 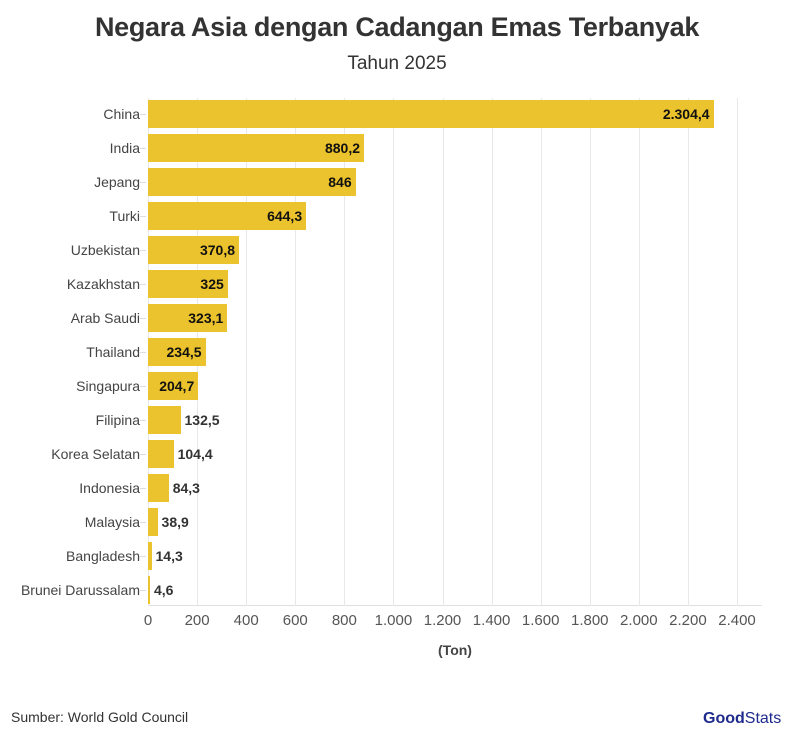 What do you see at coordinates (420, 488) in the screenshot?
I see `bar-row: Indonesia 84,3` at bounding box center [420, 488].